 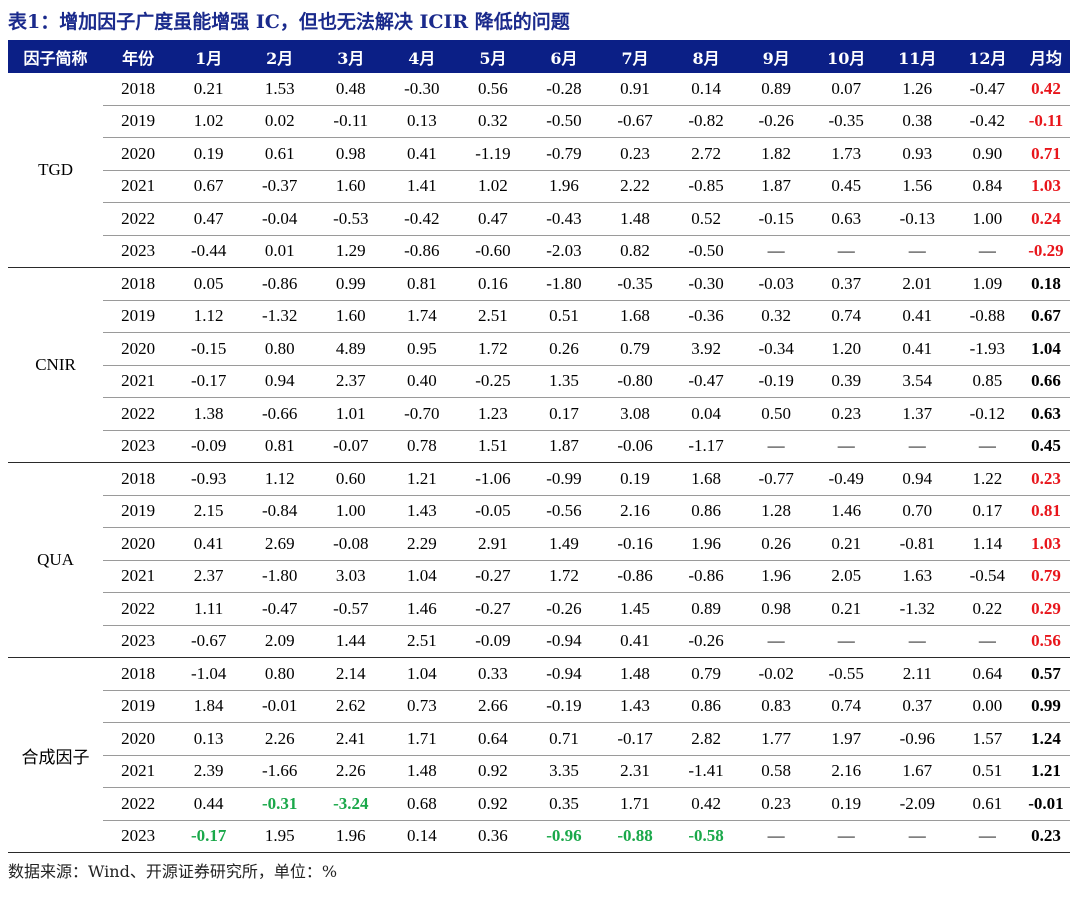 I want to click on column-header: 8月, so click(x=706, y=56).